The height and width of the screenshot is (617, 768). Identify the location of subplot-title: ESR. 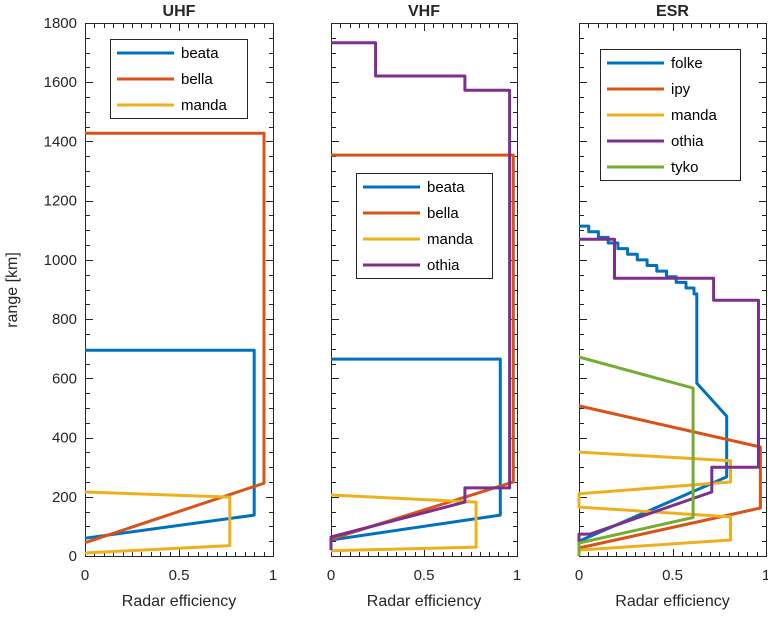
(672, 11).